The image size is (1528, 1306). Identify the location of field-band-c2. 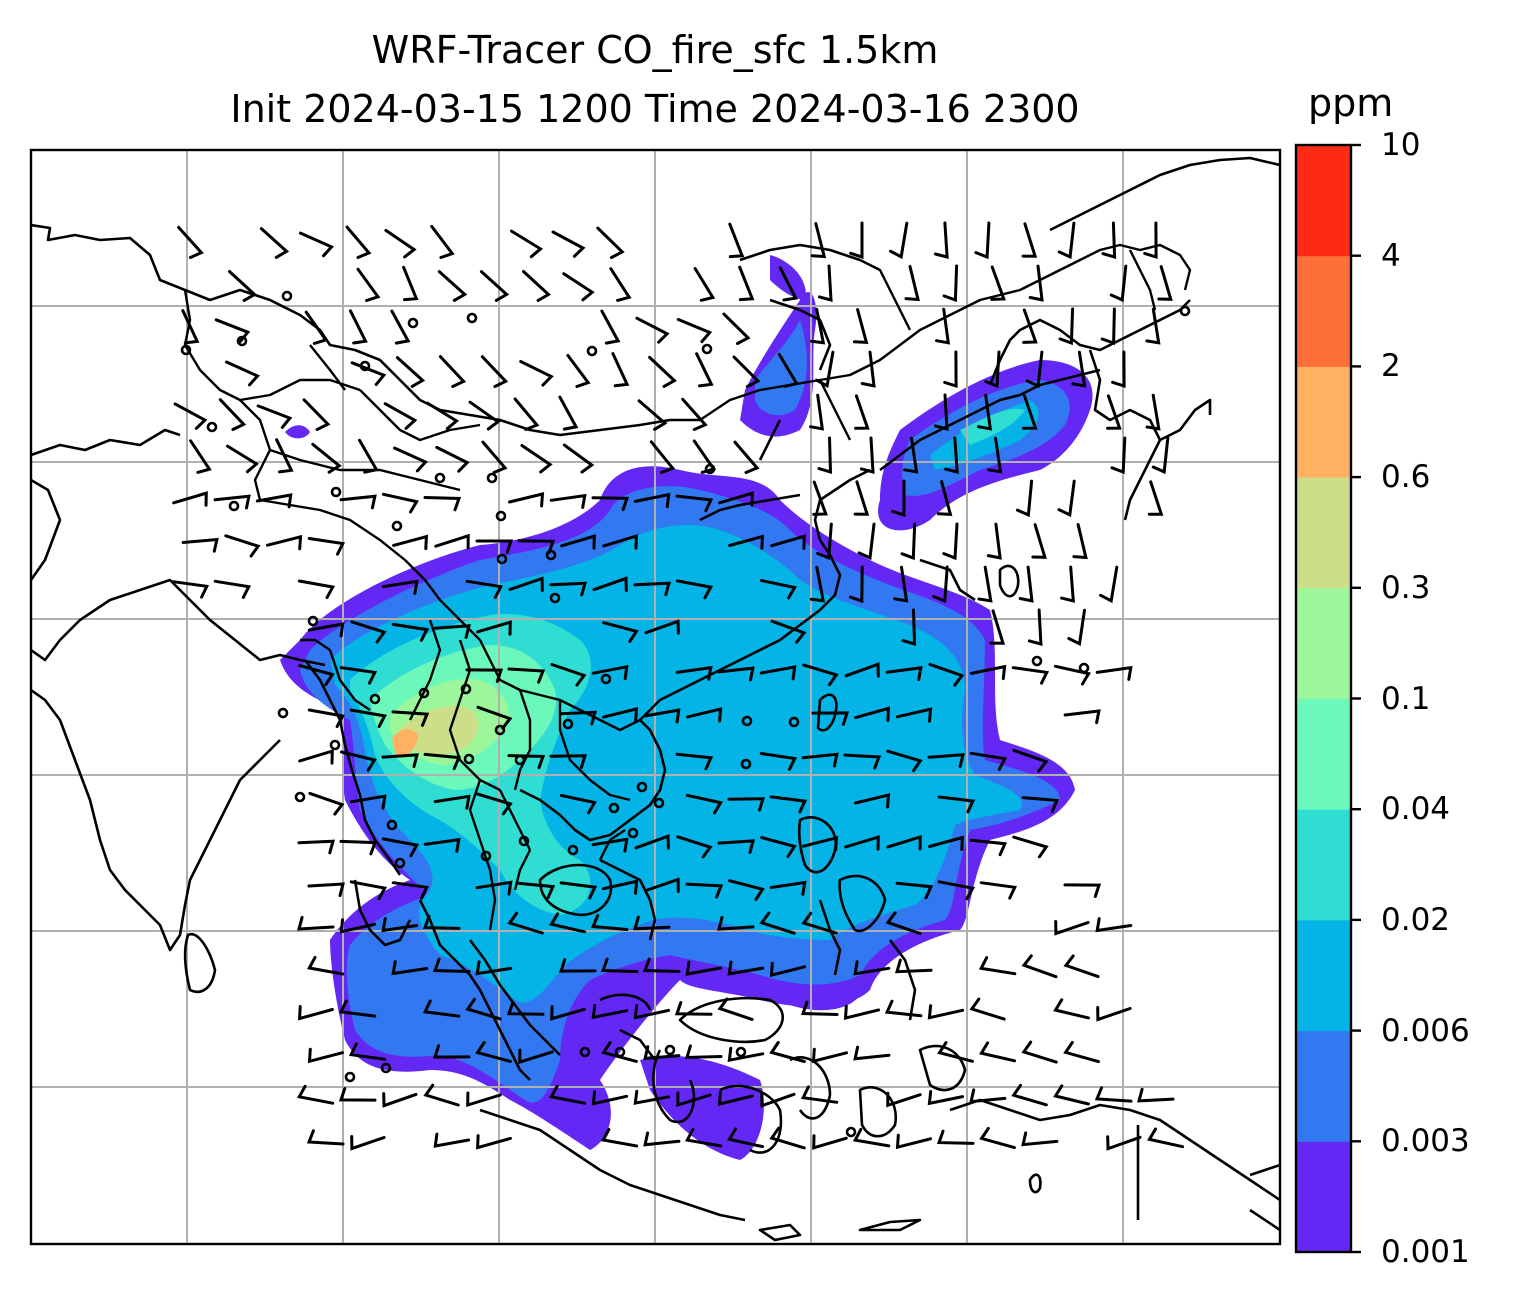
(781, 368).